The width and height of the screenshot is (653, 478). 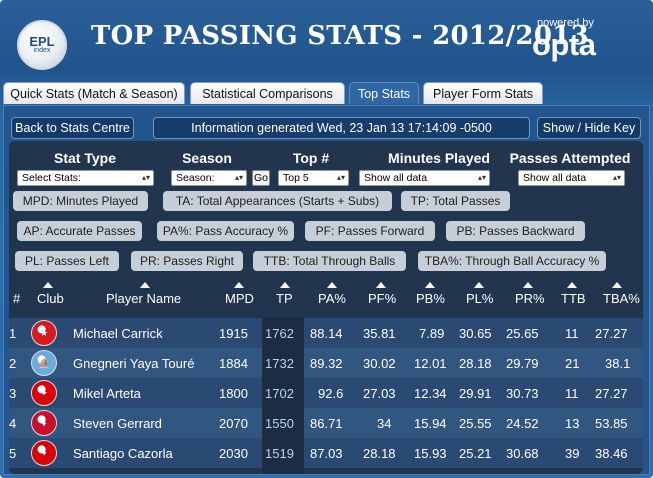 I want to click on header-pa: PA%, so click(x=332, y=298).